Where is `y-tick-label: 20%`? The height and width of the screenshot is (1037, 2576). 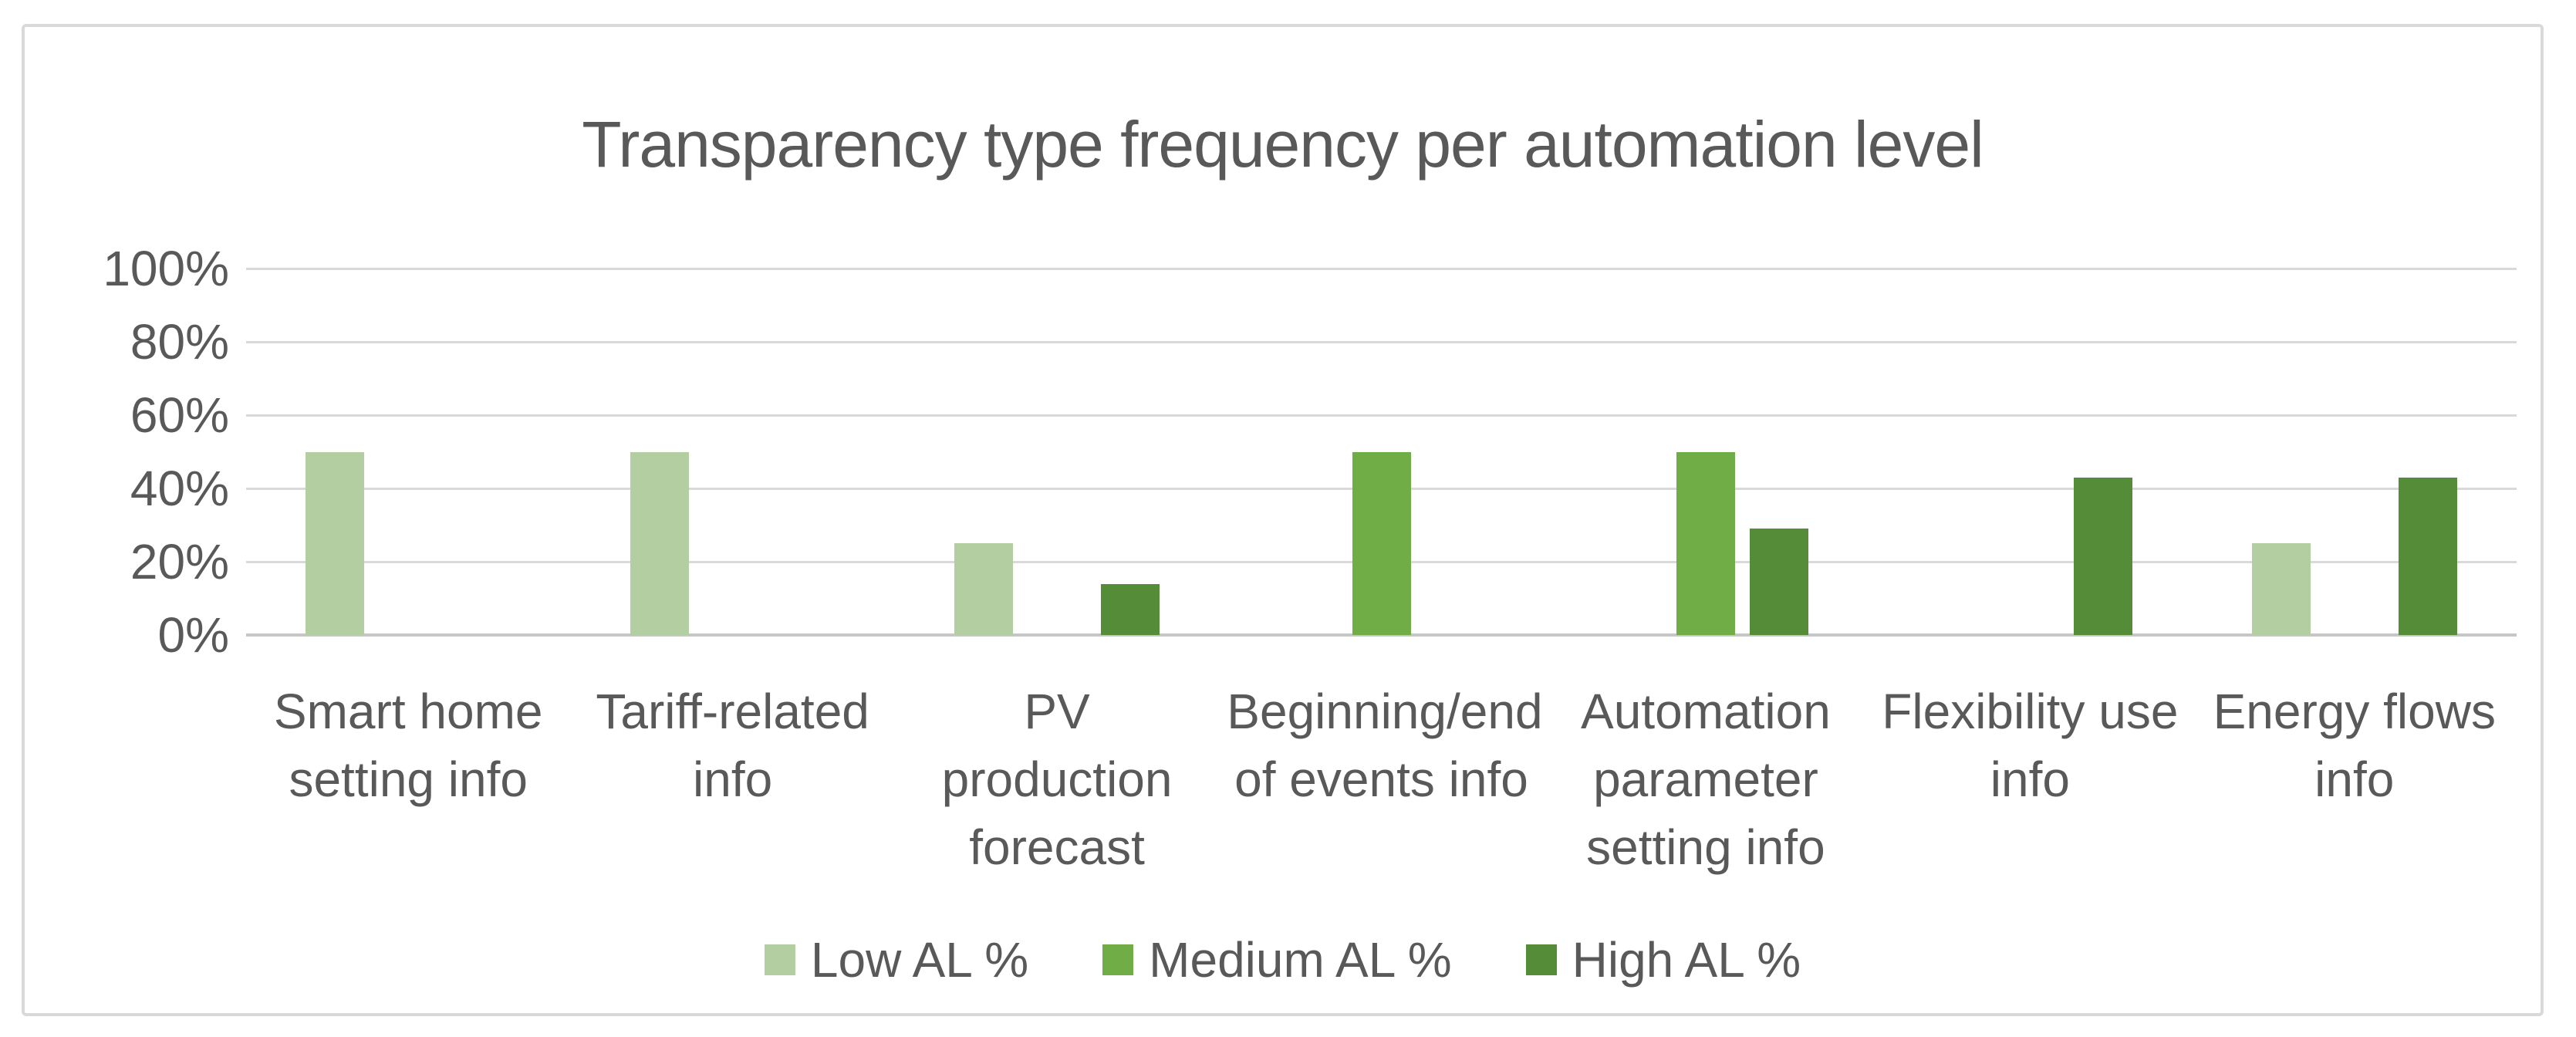 y-tick-label: 20% is located at coordinates (179, 561).